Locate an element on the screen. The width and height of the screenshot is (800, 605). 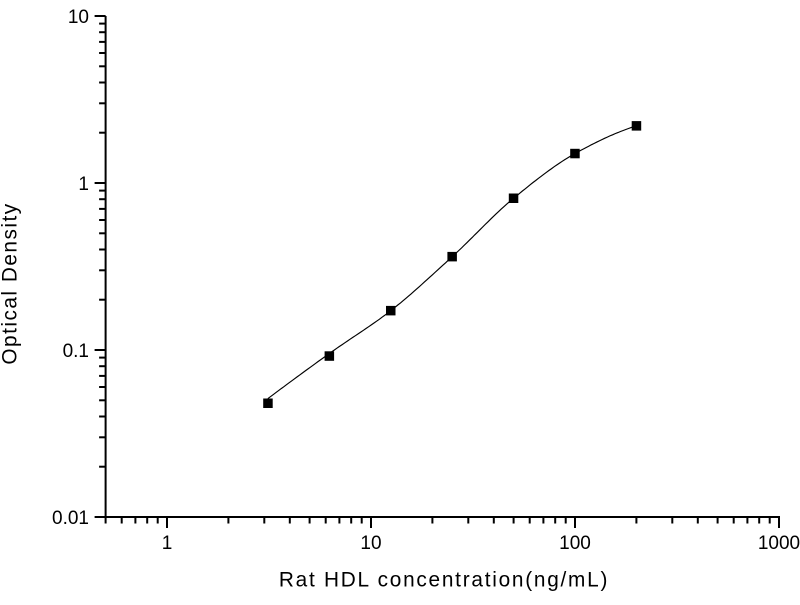
svg-text: 100 is located at coordinates (575, 543).